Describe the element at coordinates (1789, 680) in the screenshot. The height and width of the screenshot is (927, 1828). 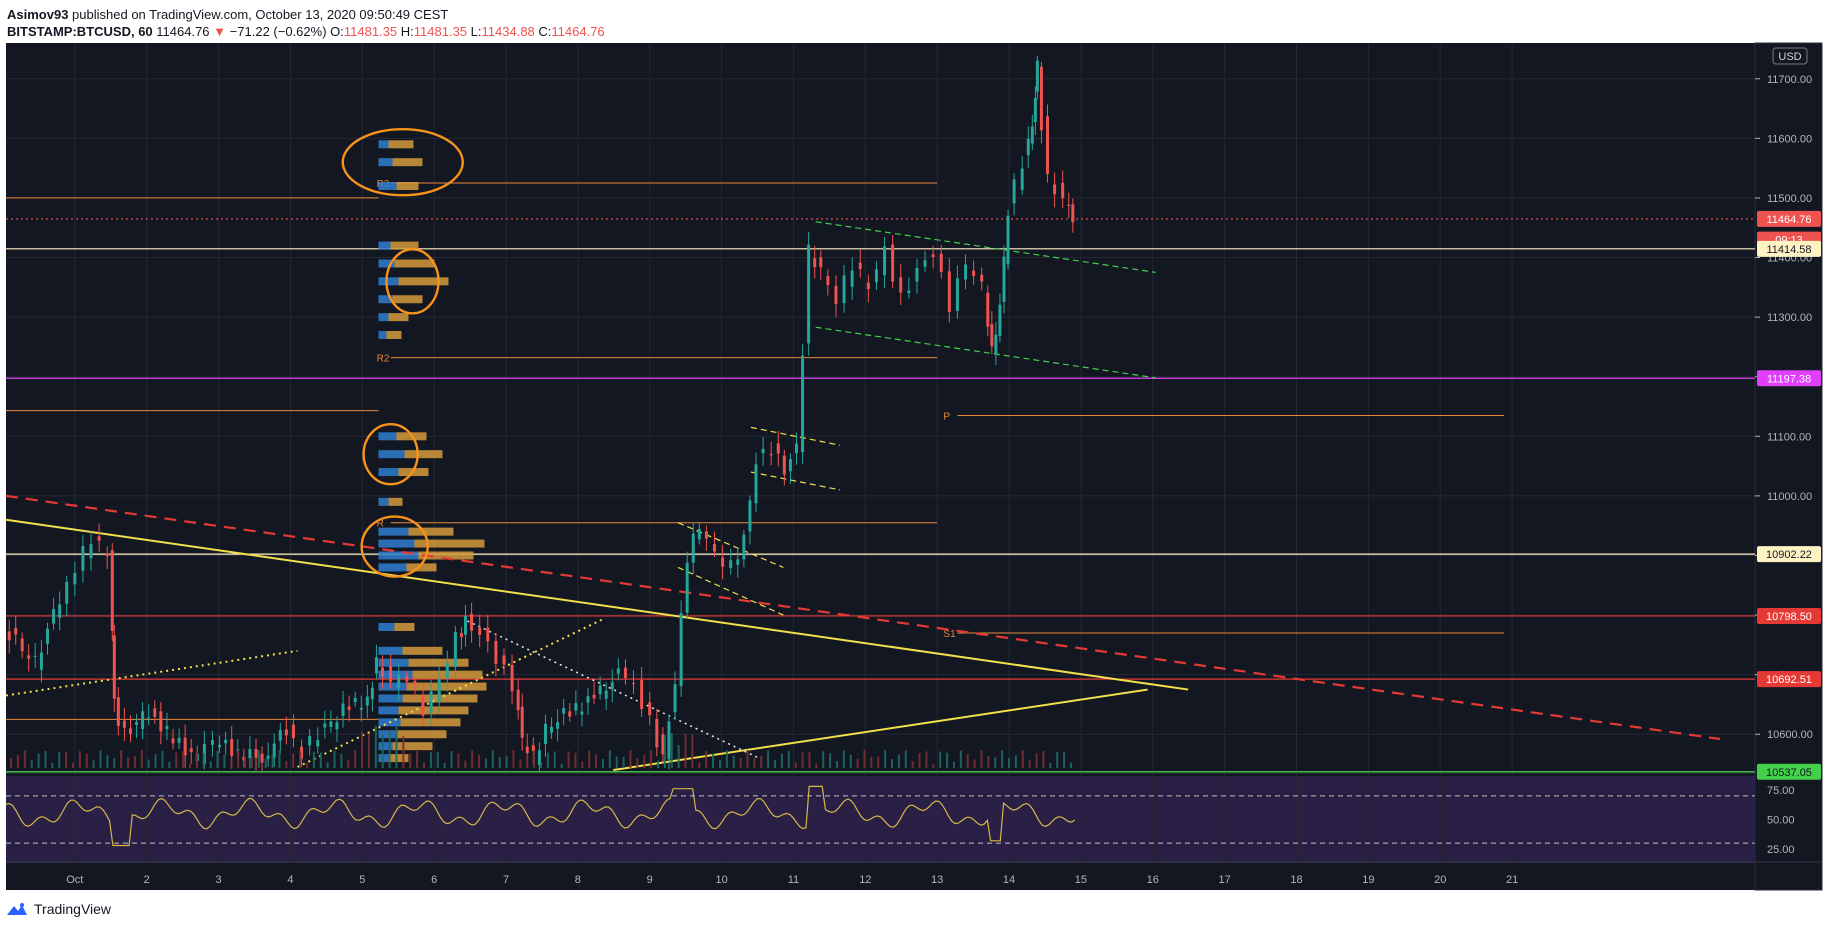
I see `price-axis-tag-label: 10692.51` at that location.